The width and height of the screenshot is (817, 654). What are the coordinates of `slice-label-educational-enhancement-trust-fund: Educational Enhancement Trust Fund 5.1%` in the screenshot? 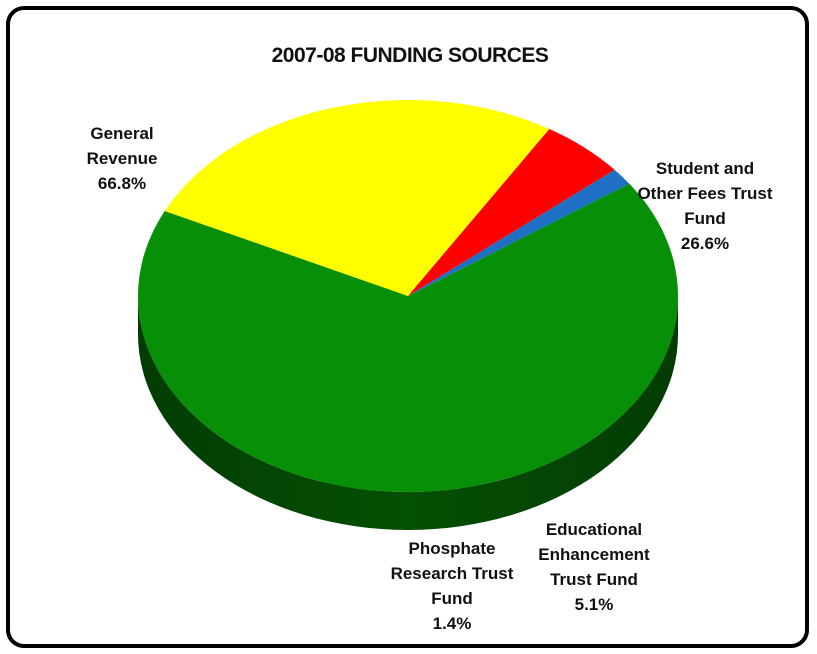 It's located at (594, 567).